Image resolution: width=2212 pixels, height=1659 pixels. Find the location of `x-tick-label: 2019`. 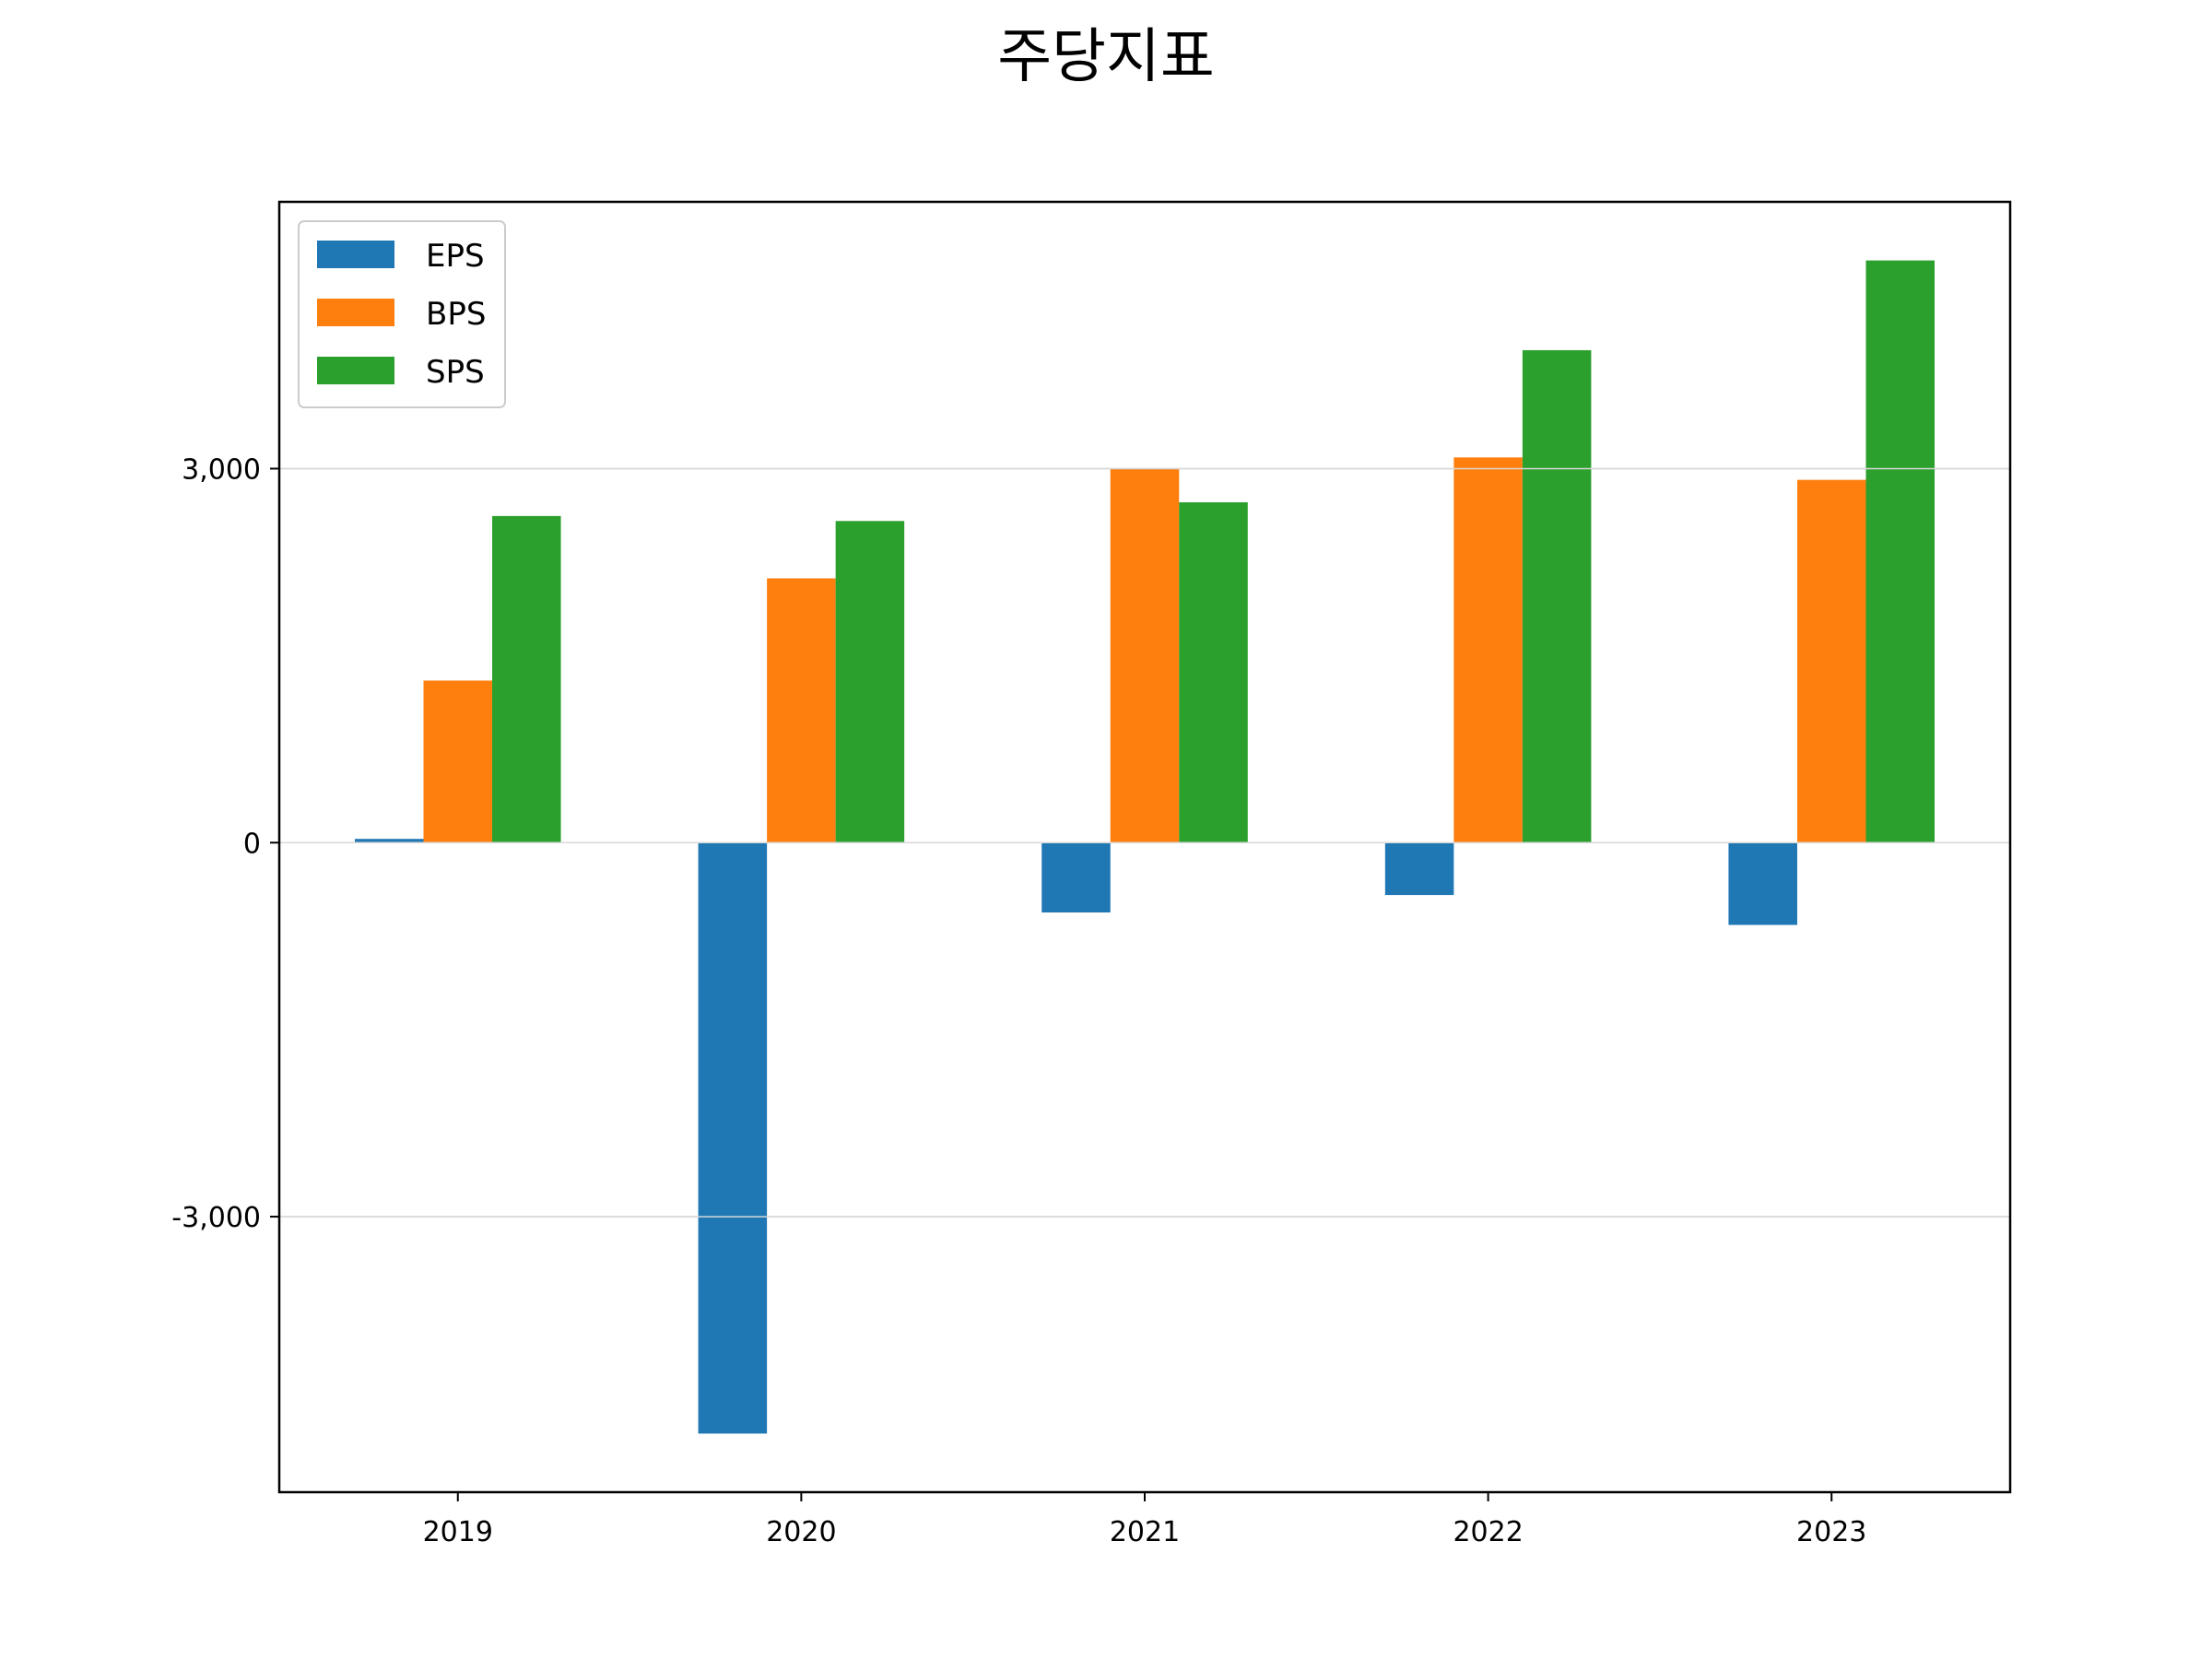

x-tick-label: 2019 is located at coordinates (458, 1532).